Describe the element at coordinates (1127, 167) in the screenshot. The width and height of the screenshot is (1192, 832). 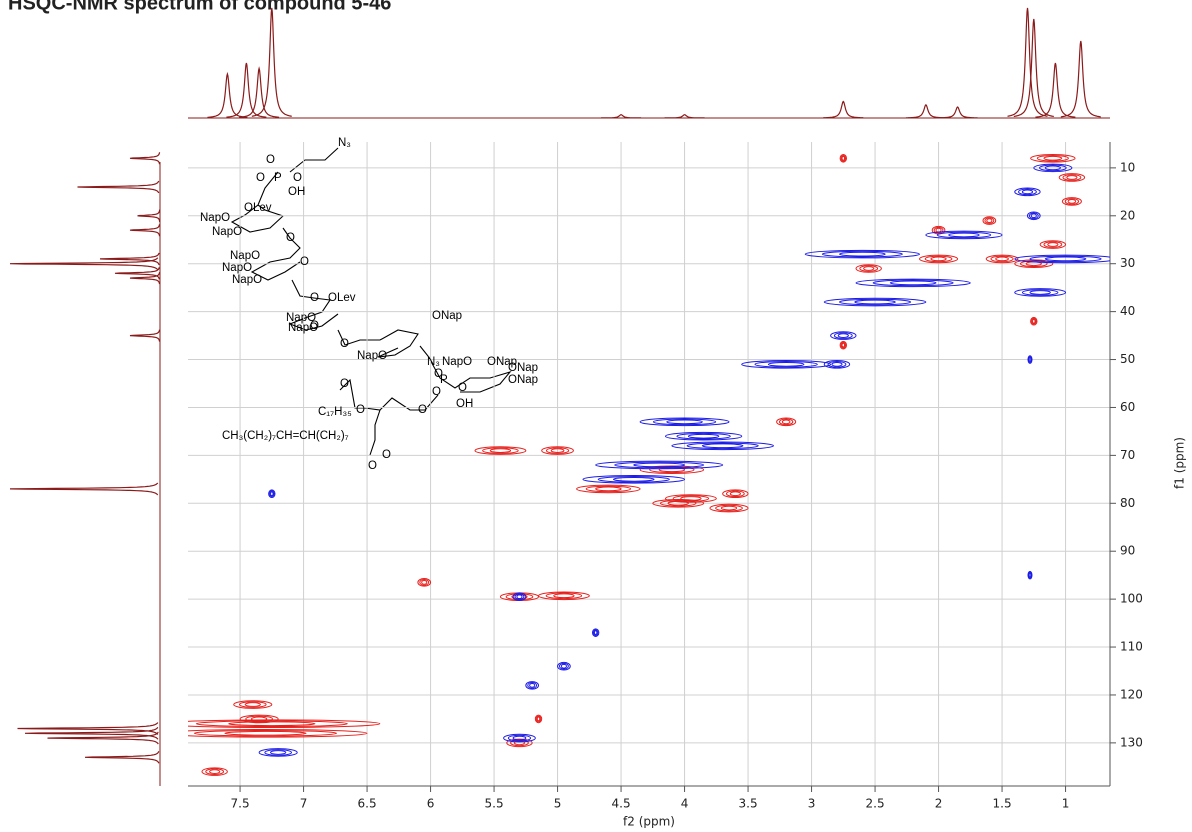
I see `y-tick-label: 10` at that location.